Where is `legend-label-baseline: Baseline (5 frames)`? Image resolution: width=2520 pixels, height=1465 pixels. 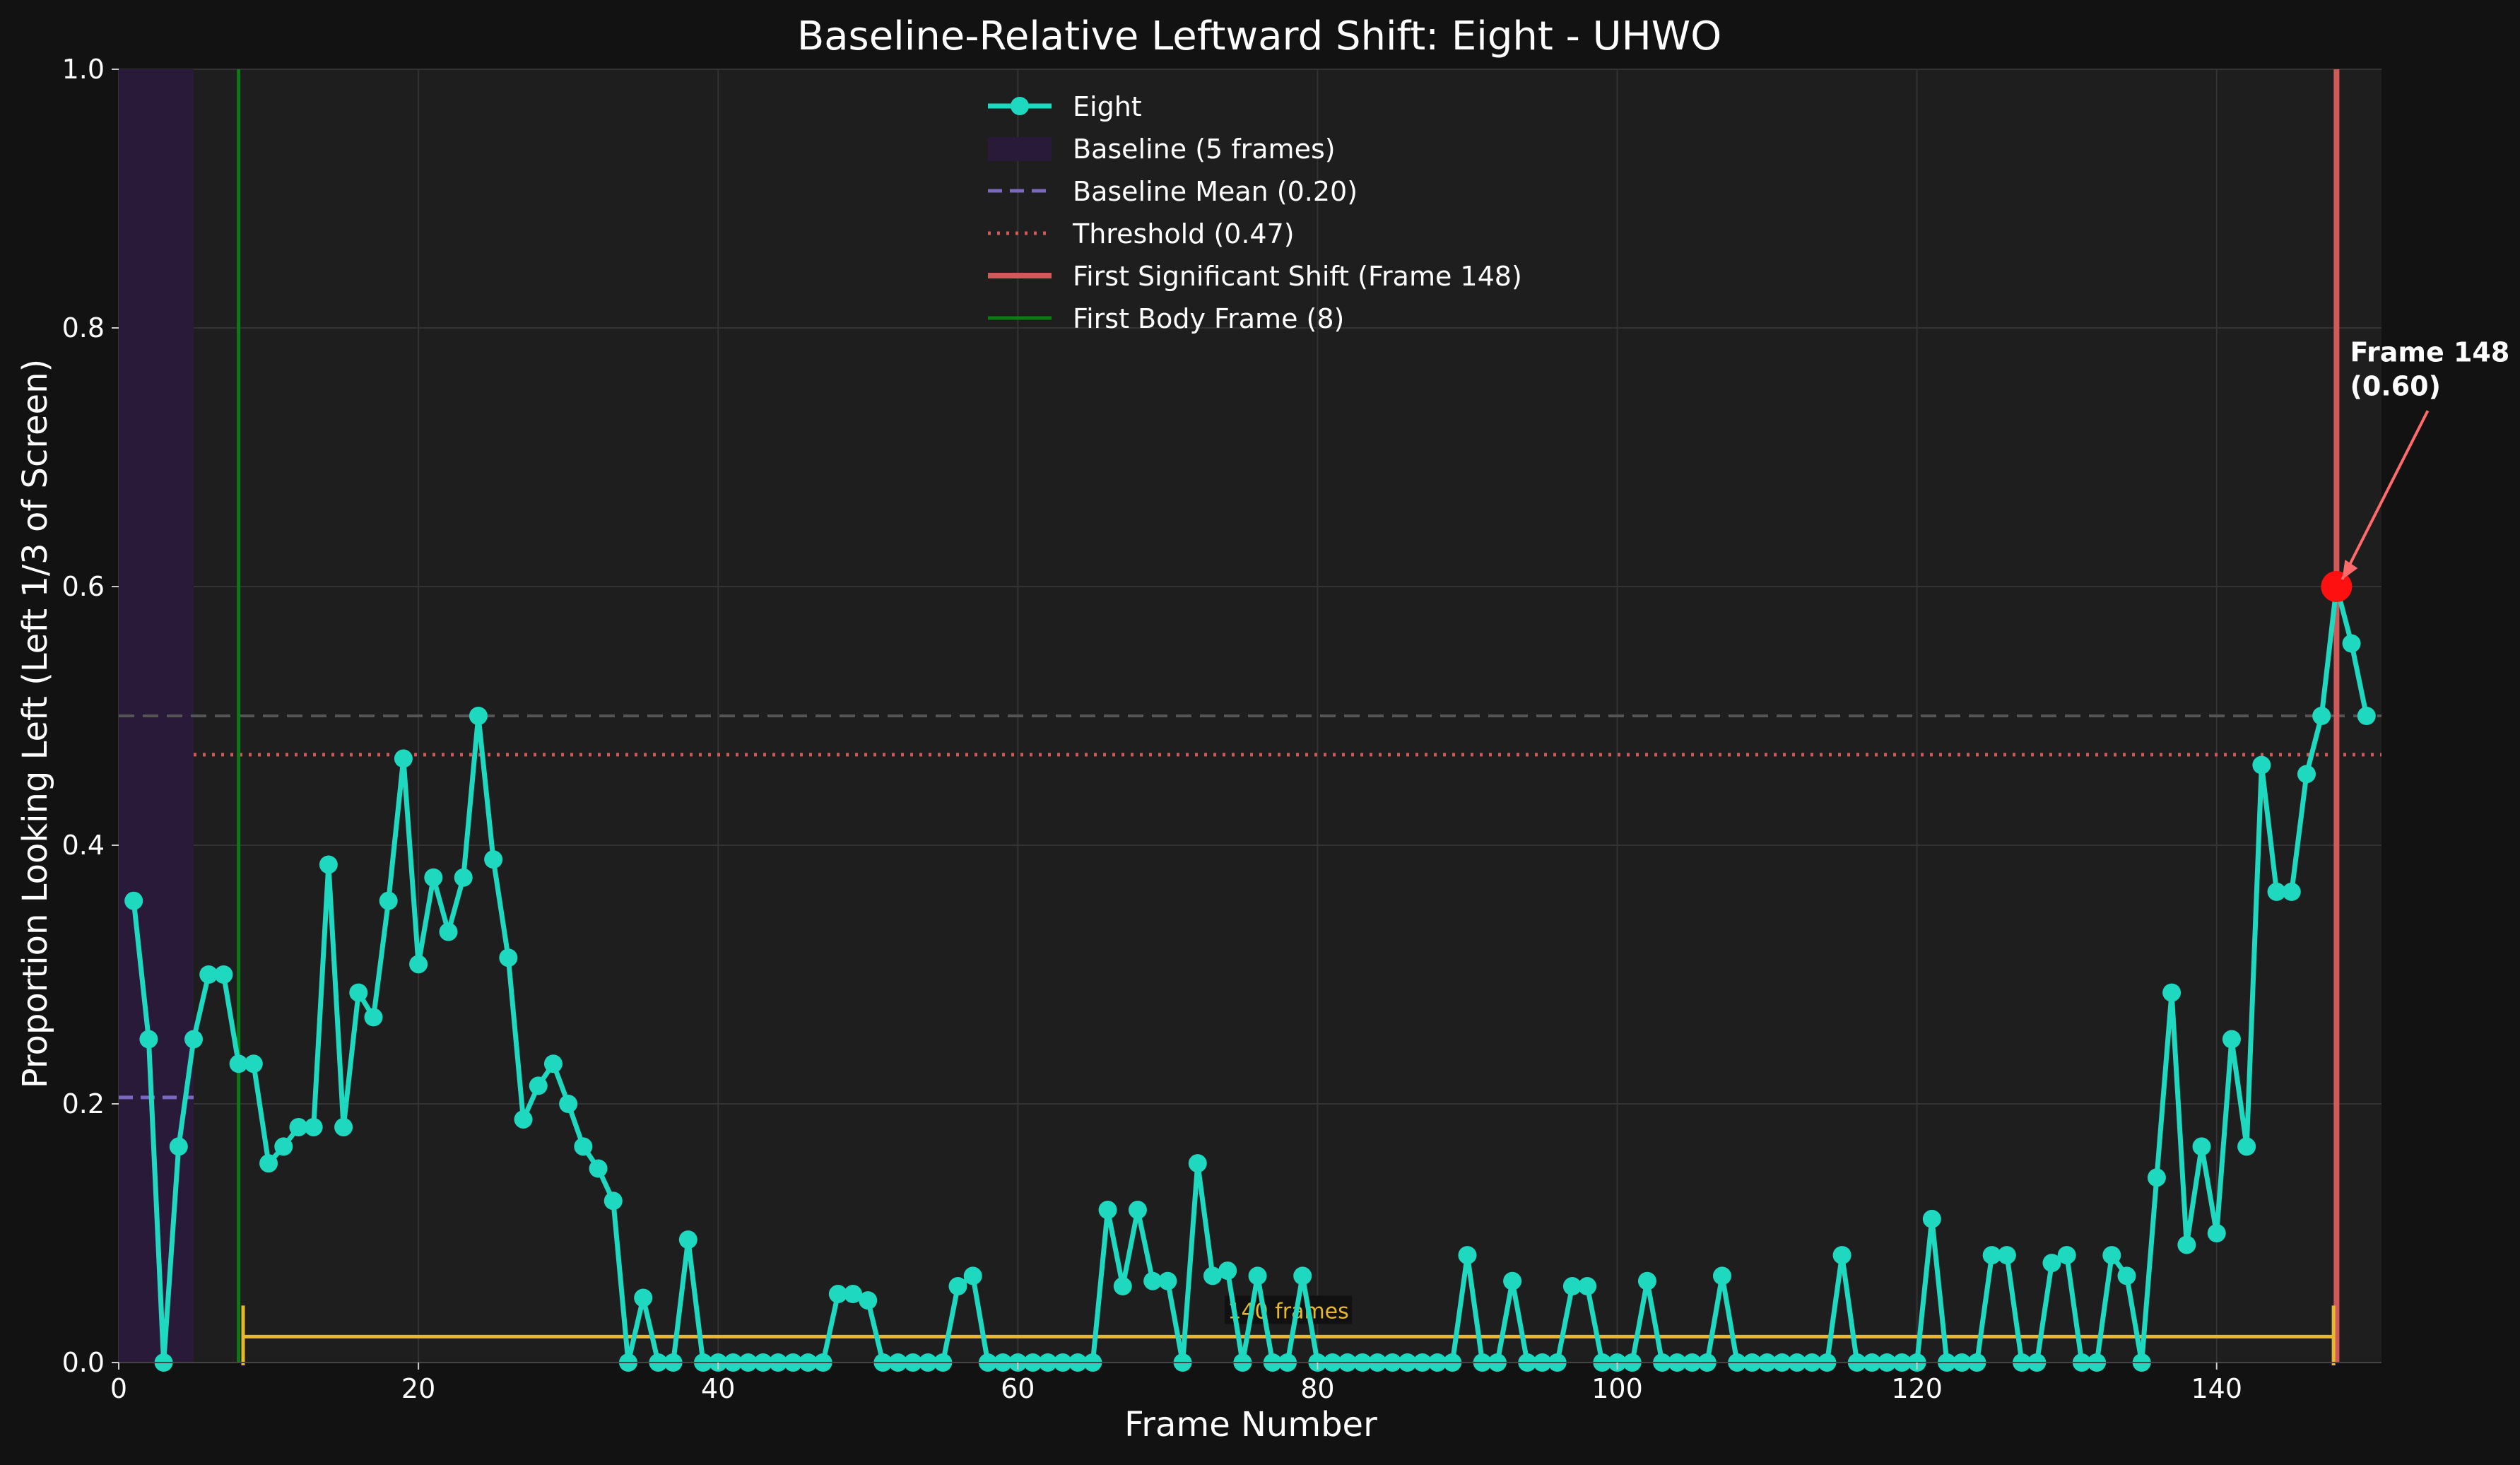
legend-label-baseline: Baseline (5 frames) is located at coordinates (1204, 150).